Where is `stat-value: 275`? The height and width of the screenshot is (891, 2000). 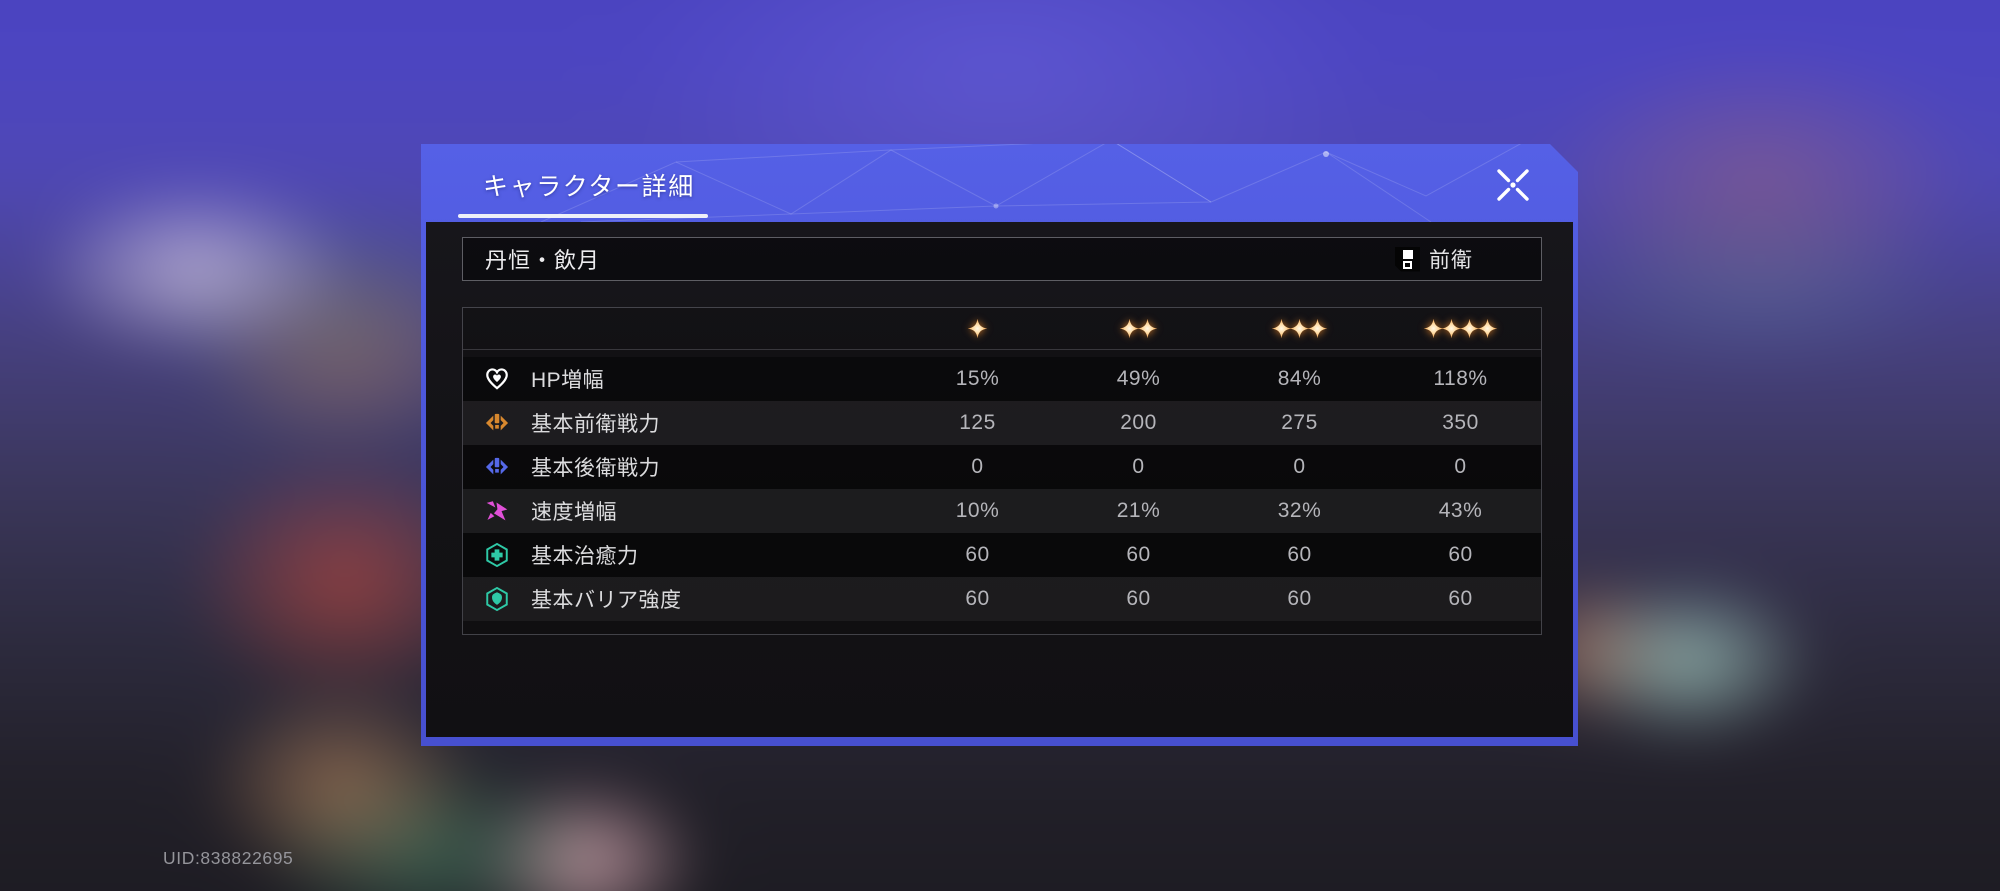
stat-value: 275 is located at coordinates (1299, 422).